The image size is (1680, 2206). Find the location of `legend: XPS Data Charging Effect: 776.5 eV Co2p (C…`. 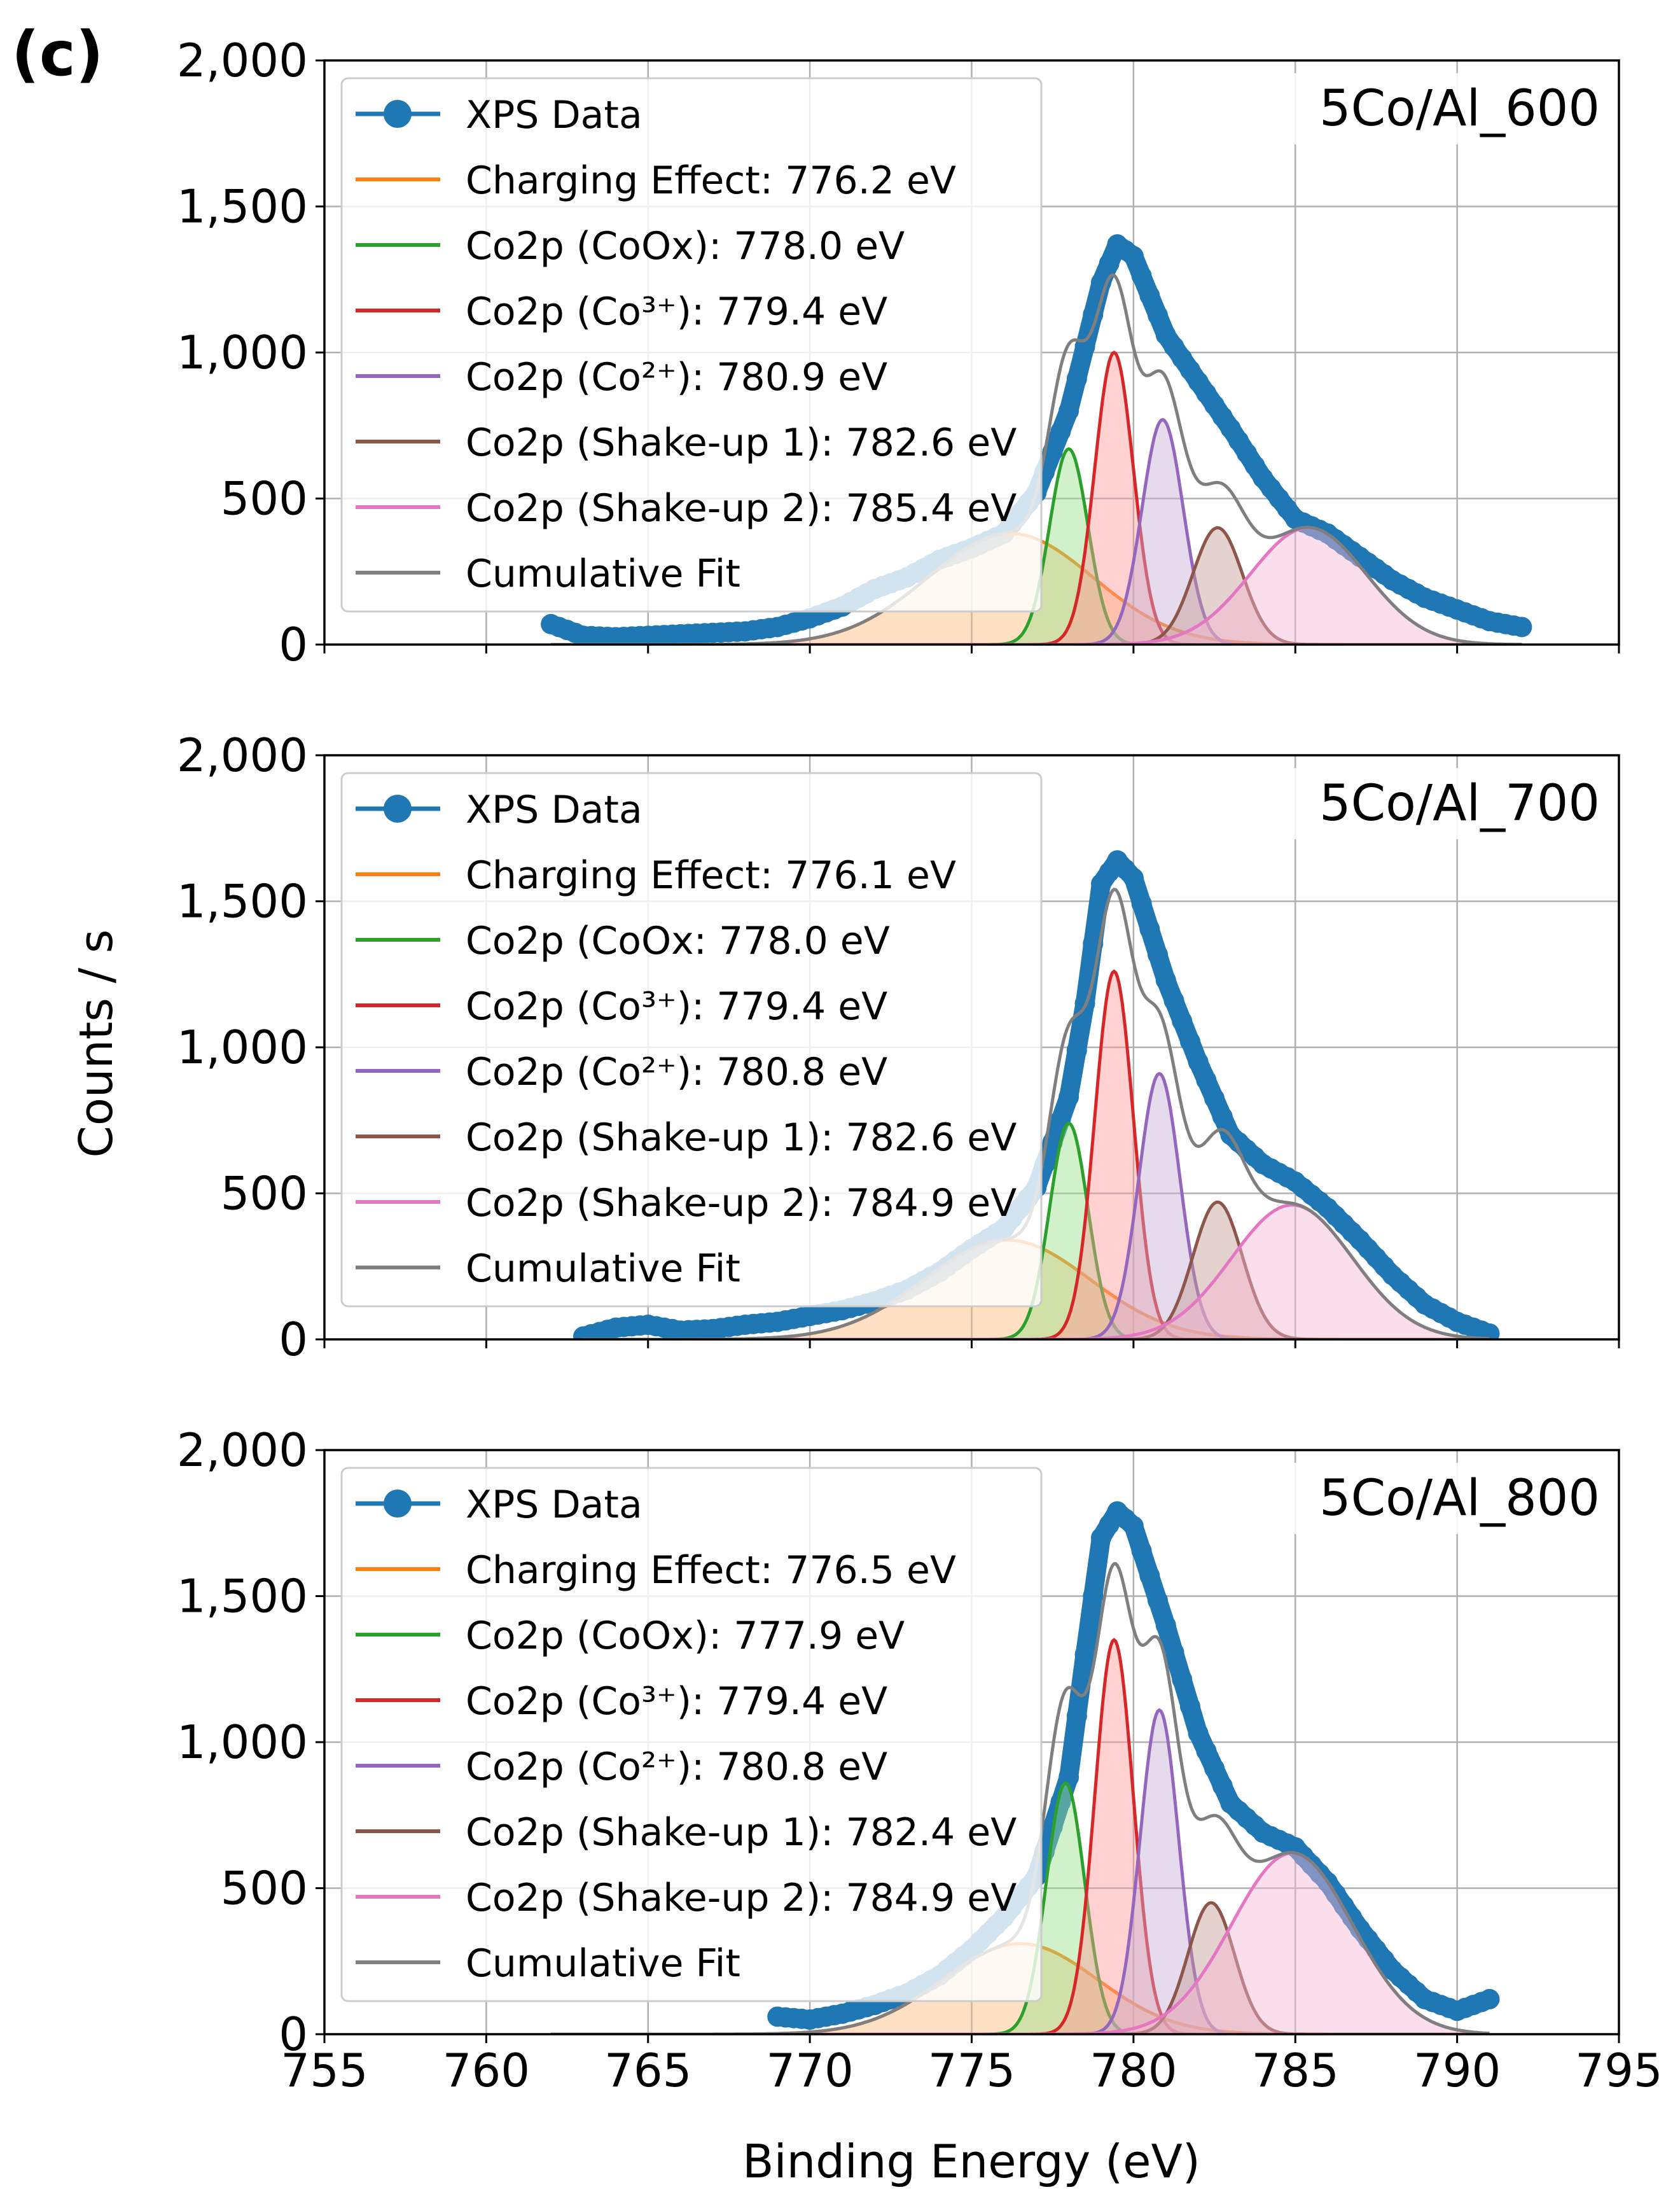

legend: XPS Data Charging Effect: 776.5 eV Co2p (C… is located at coordinates (691, 1734).